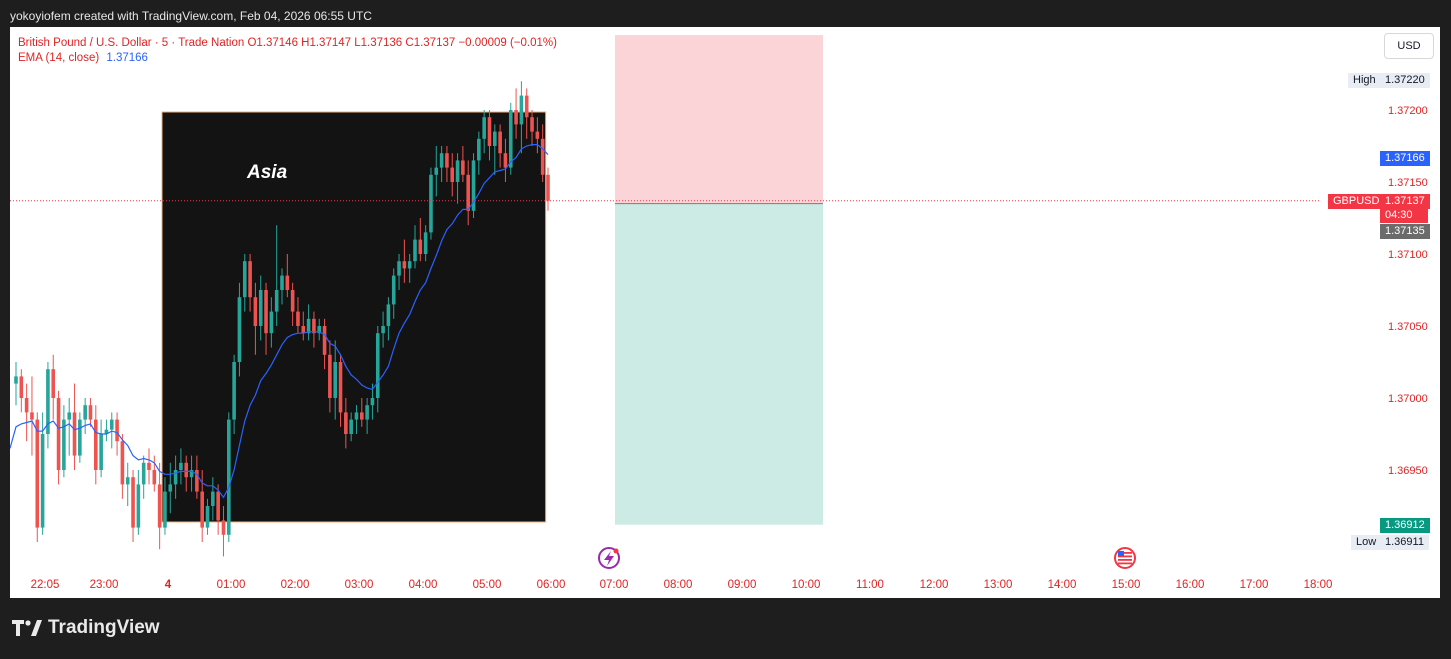 The width and height of the screenshot is (1451, 659). I want to click on x-tick-label: 07:00, so click(614, 585).